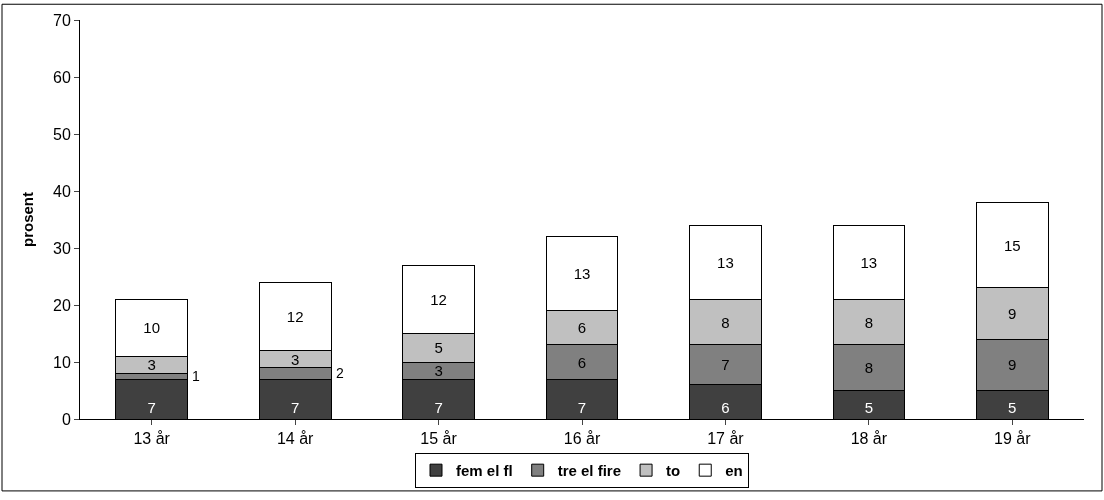  What do you see at coordinates (589, 471) in the screenshot?
I see `legend-label: tre el fire` at bounding box center [589, 471].